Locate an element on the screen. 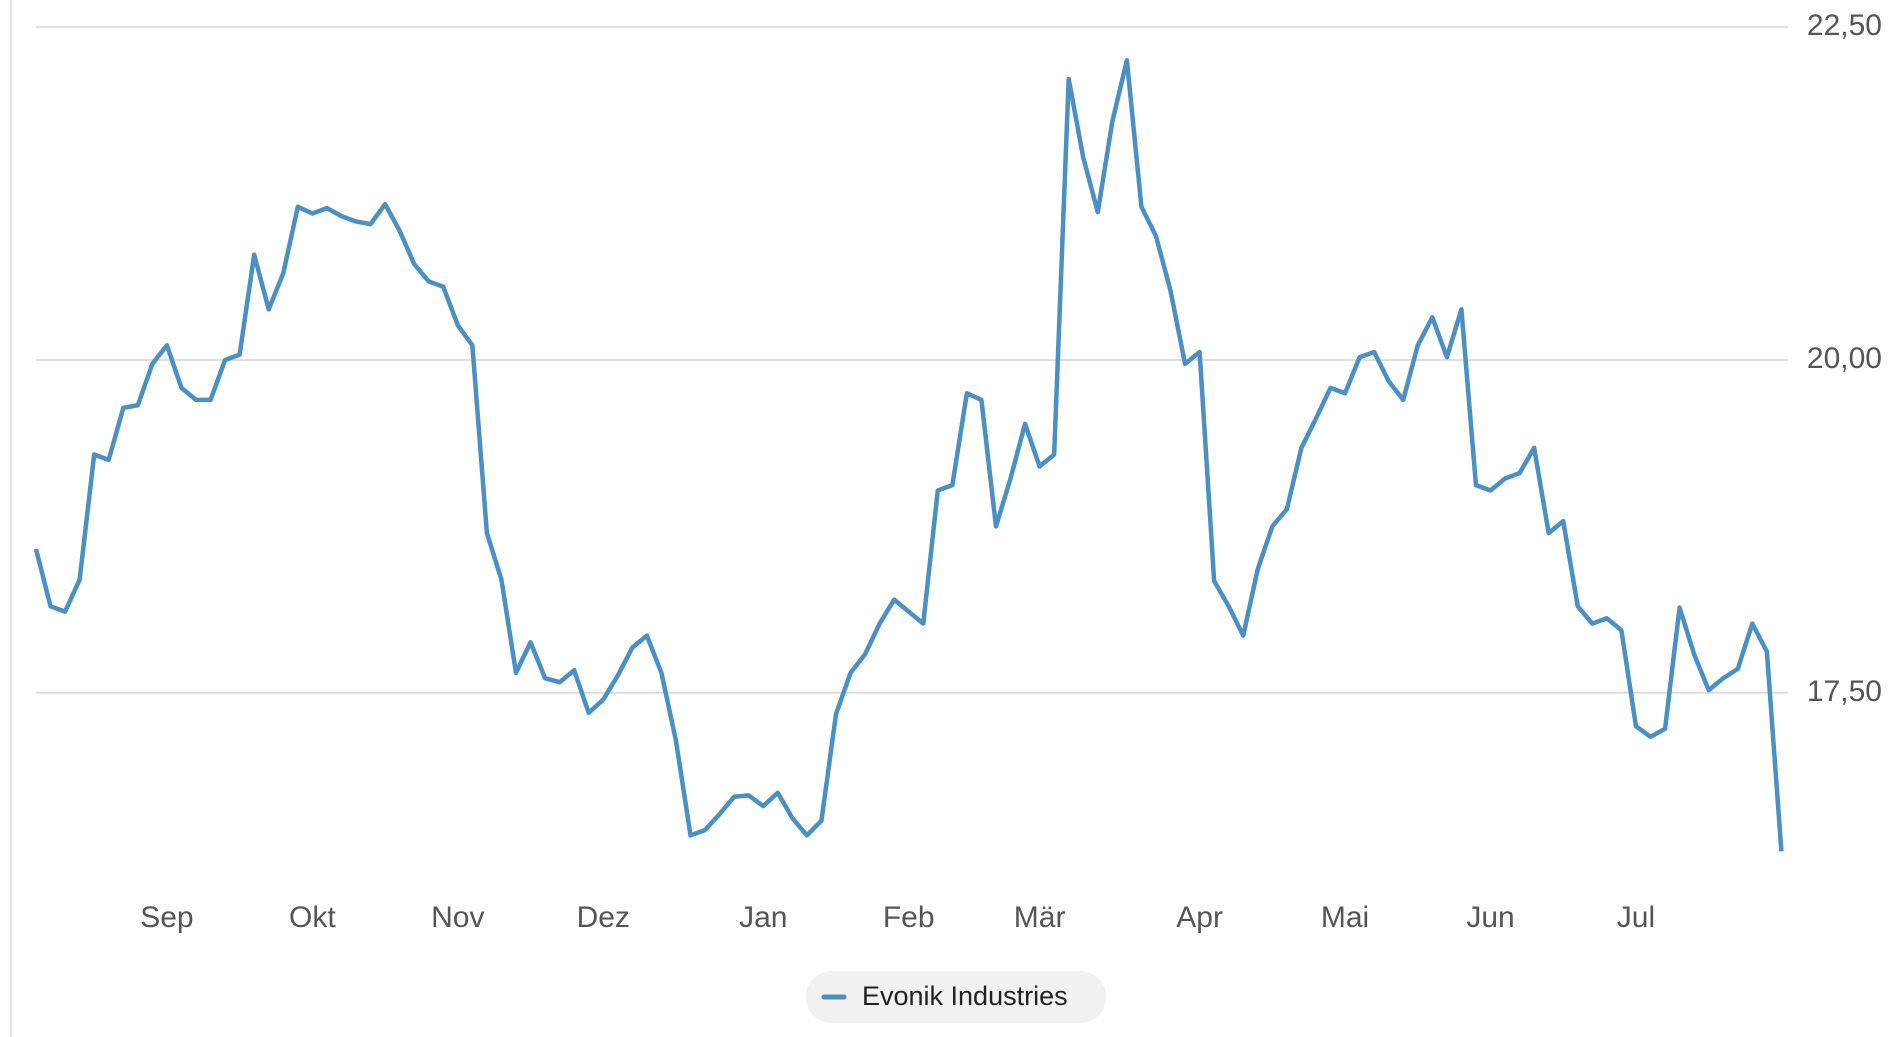 This screenshot has height=1037, width=1898. x-tick-label: Nov is located at coordinates (457, 917).